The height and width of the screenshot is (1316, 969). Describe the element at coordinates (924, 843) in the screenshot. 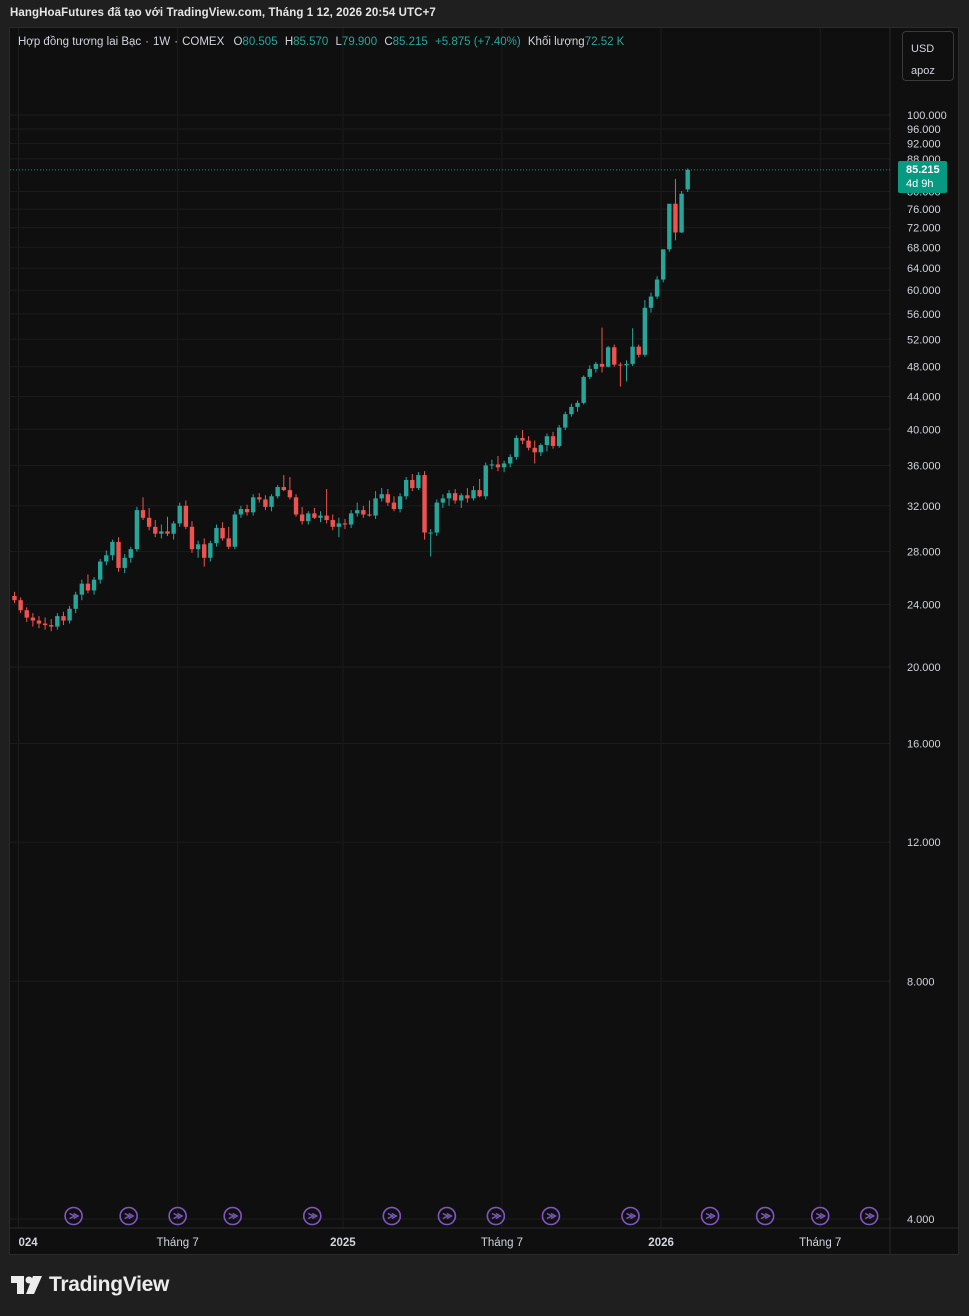

I see `y-tick-label: 12.000` at that location.